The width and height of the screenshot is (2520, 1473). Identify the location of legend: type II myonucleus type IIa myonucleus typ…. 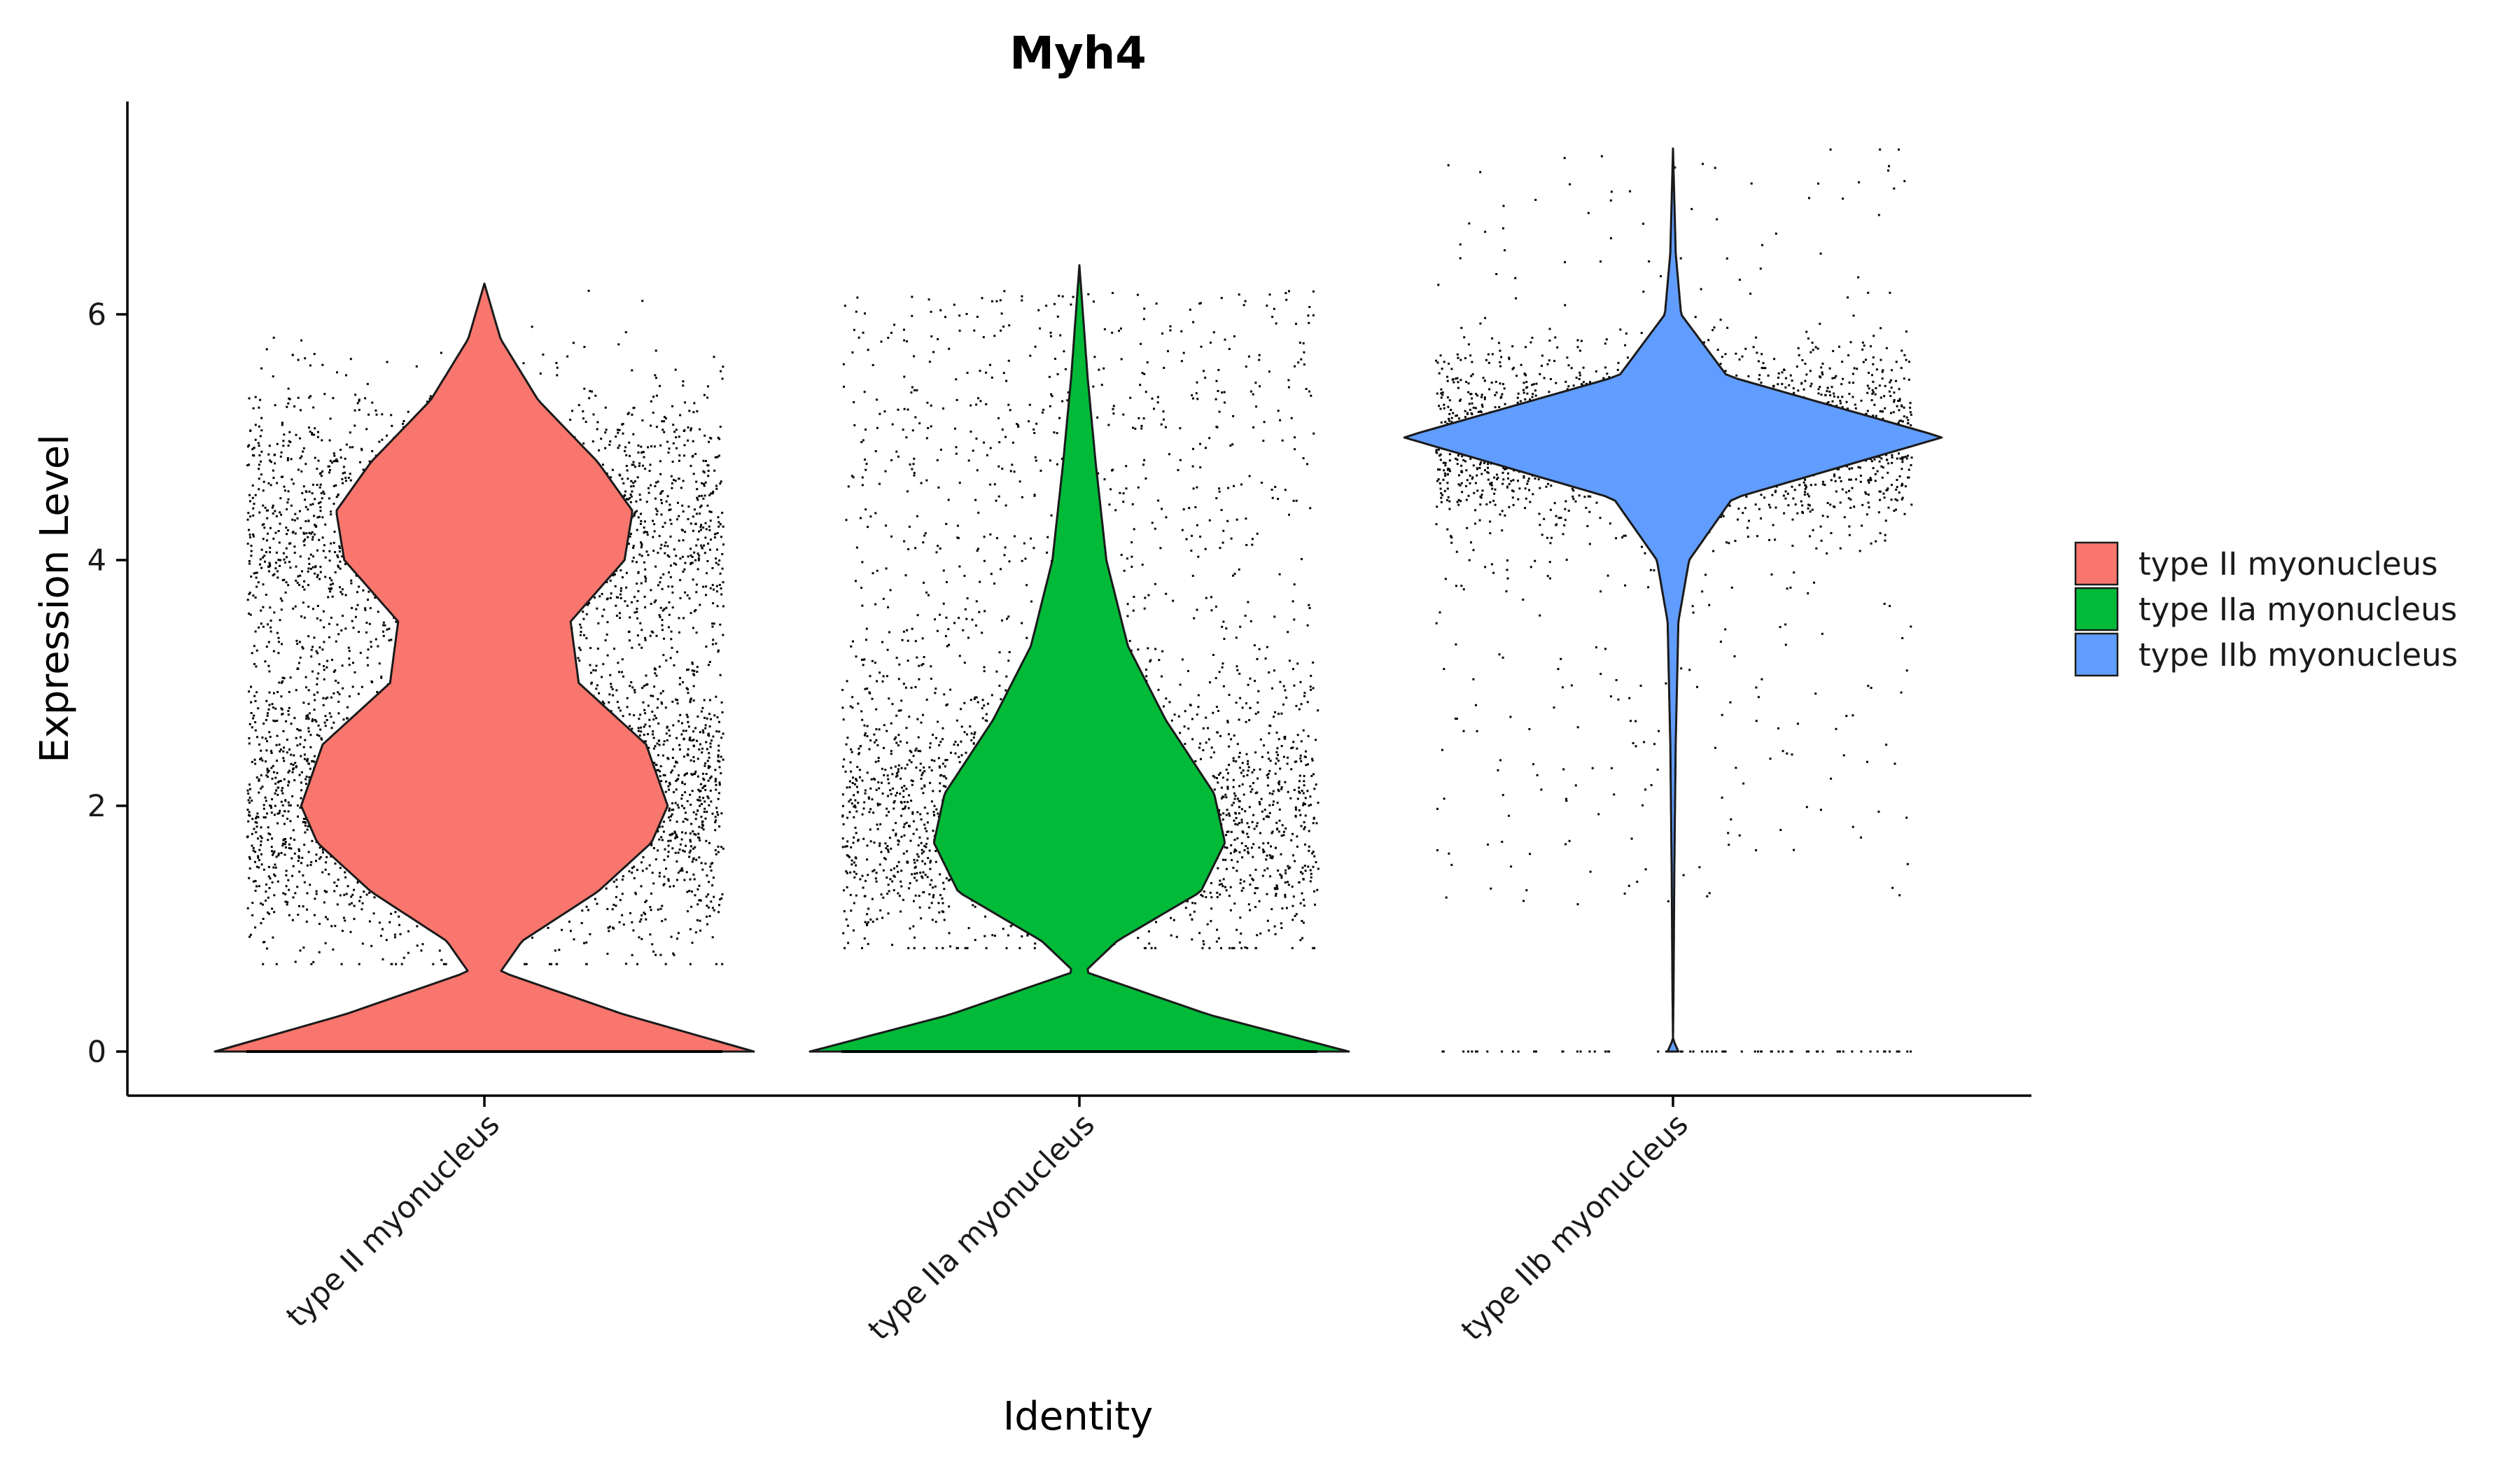
(2266, 609).